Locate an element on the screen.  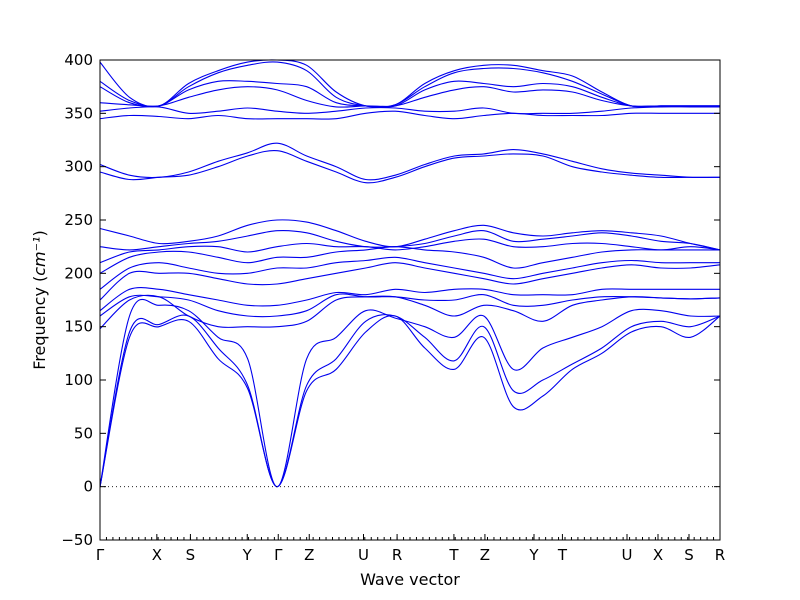
y-tick-label: −50 is located at coordinates (77, 540).